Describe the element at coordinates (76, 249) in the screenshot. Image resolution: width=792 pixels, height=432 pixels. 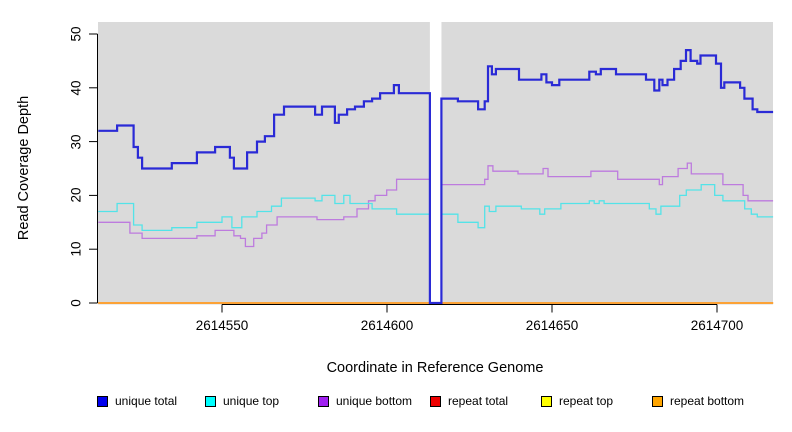
I see `y-tick-label: 10` at that location.